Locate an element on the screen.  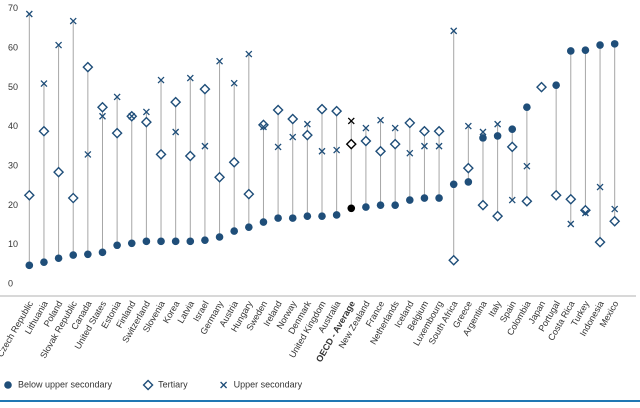
y-tick-label: 0 is located at coordinates (10, 284).